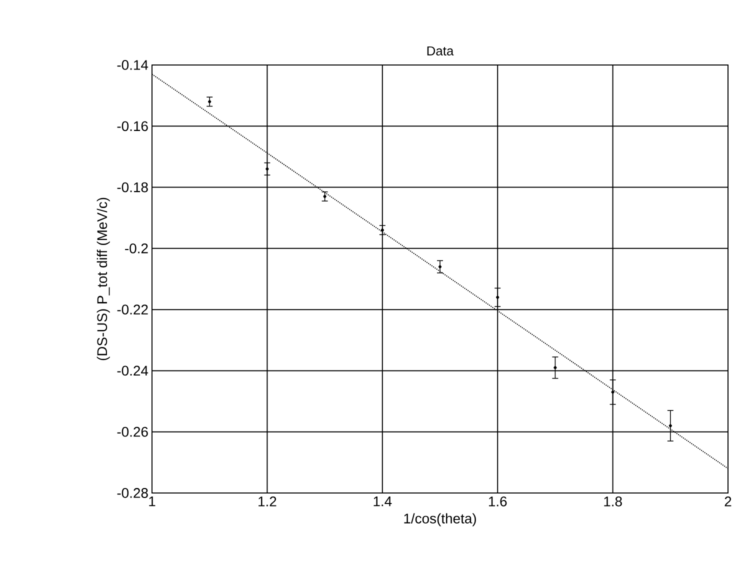  What do you see at coordinates (132, 126) in the screenshot?
I see `y-tick-label: -0.16` at bounding box center [132, 126].